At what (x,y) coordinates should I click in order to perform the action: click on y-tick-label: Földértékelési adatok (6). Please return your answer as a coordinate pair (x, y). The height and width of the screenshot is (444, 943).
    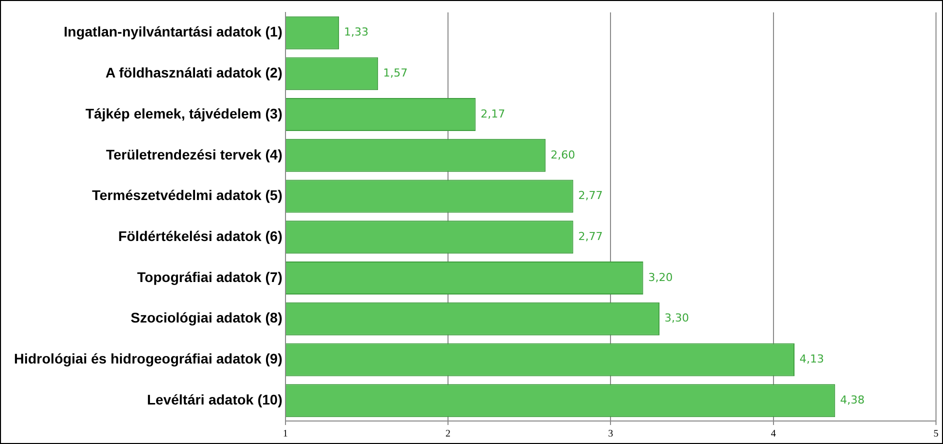
    Looking at the image, I should click on (200, 236).